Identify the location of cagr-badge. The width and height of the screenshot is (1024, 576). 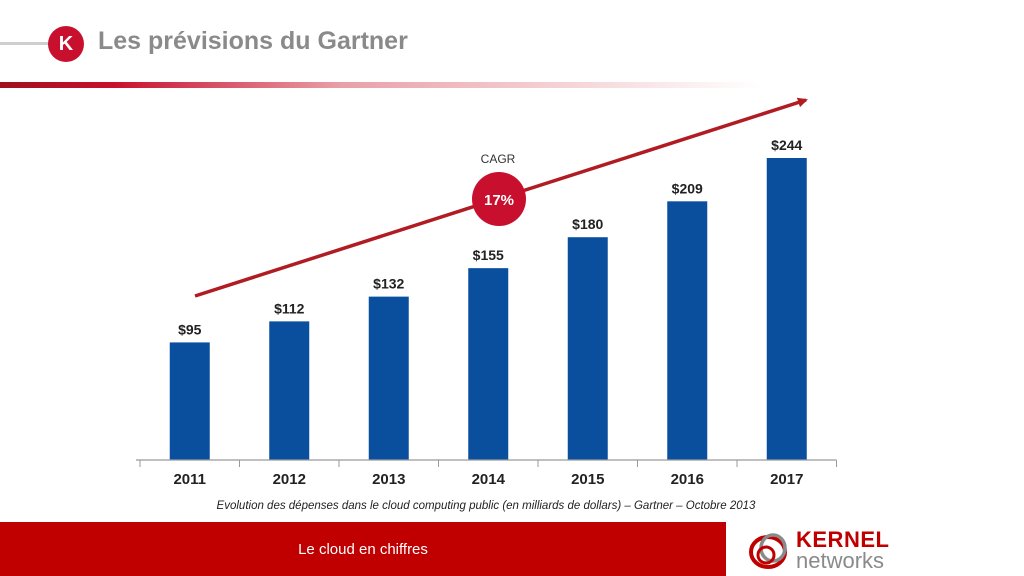
(499, 199).